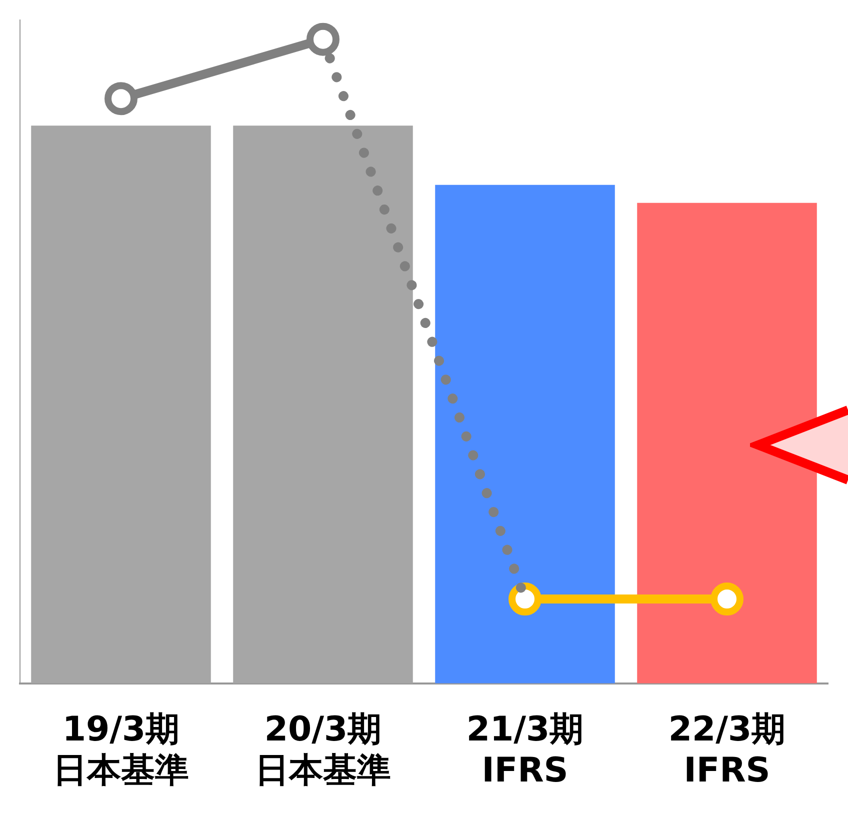  I want to click on x-tick-label: 19/3期日本基準, so click(121, 750).